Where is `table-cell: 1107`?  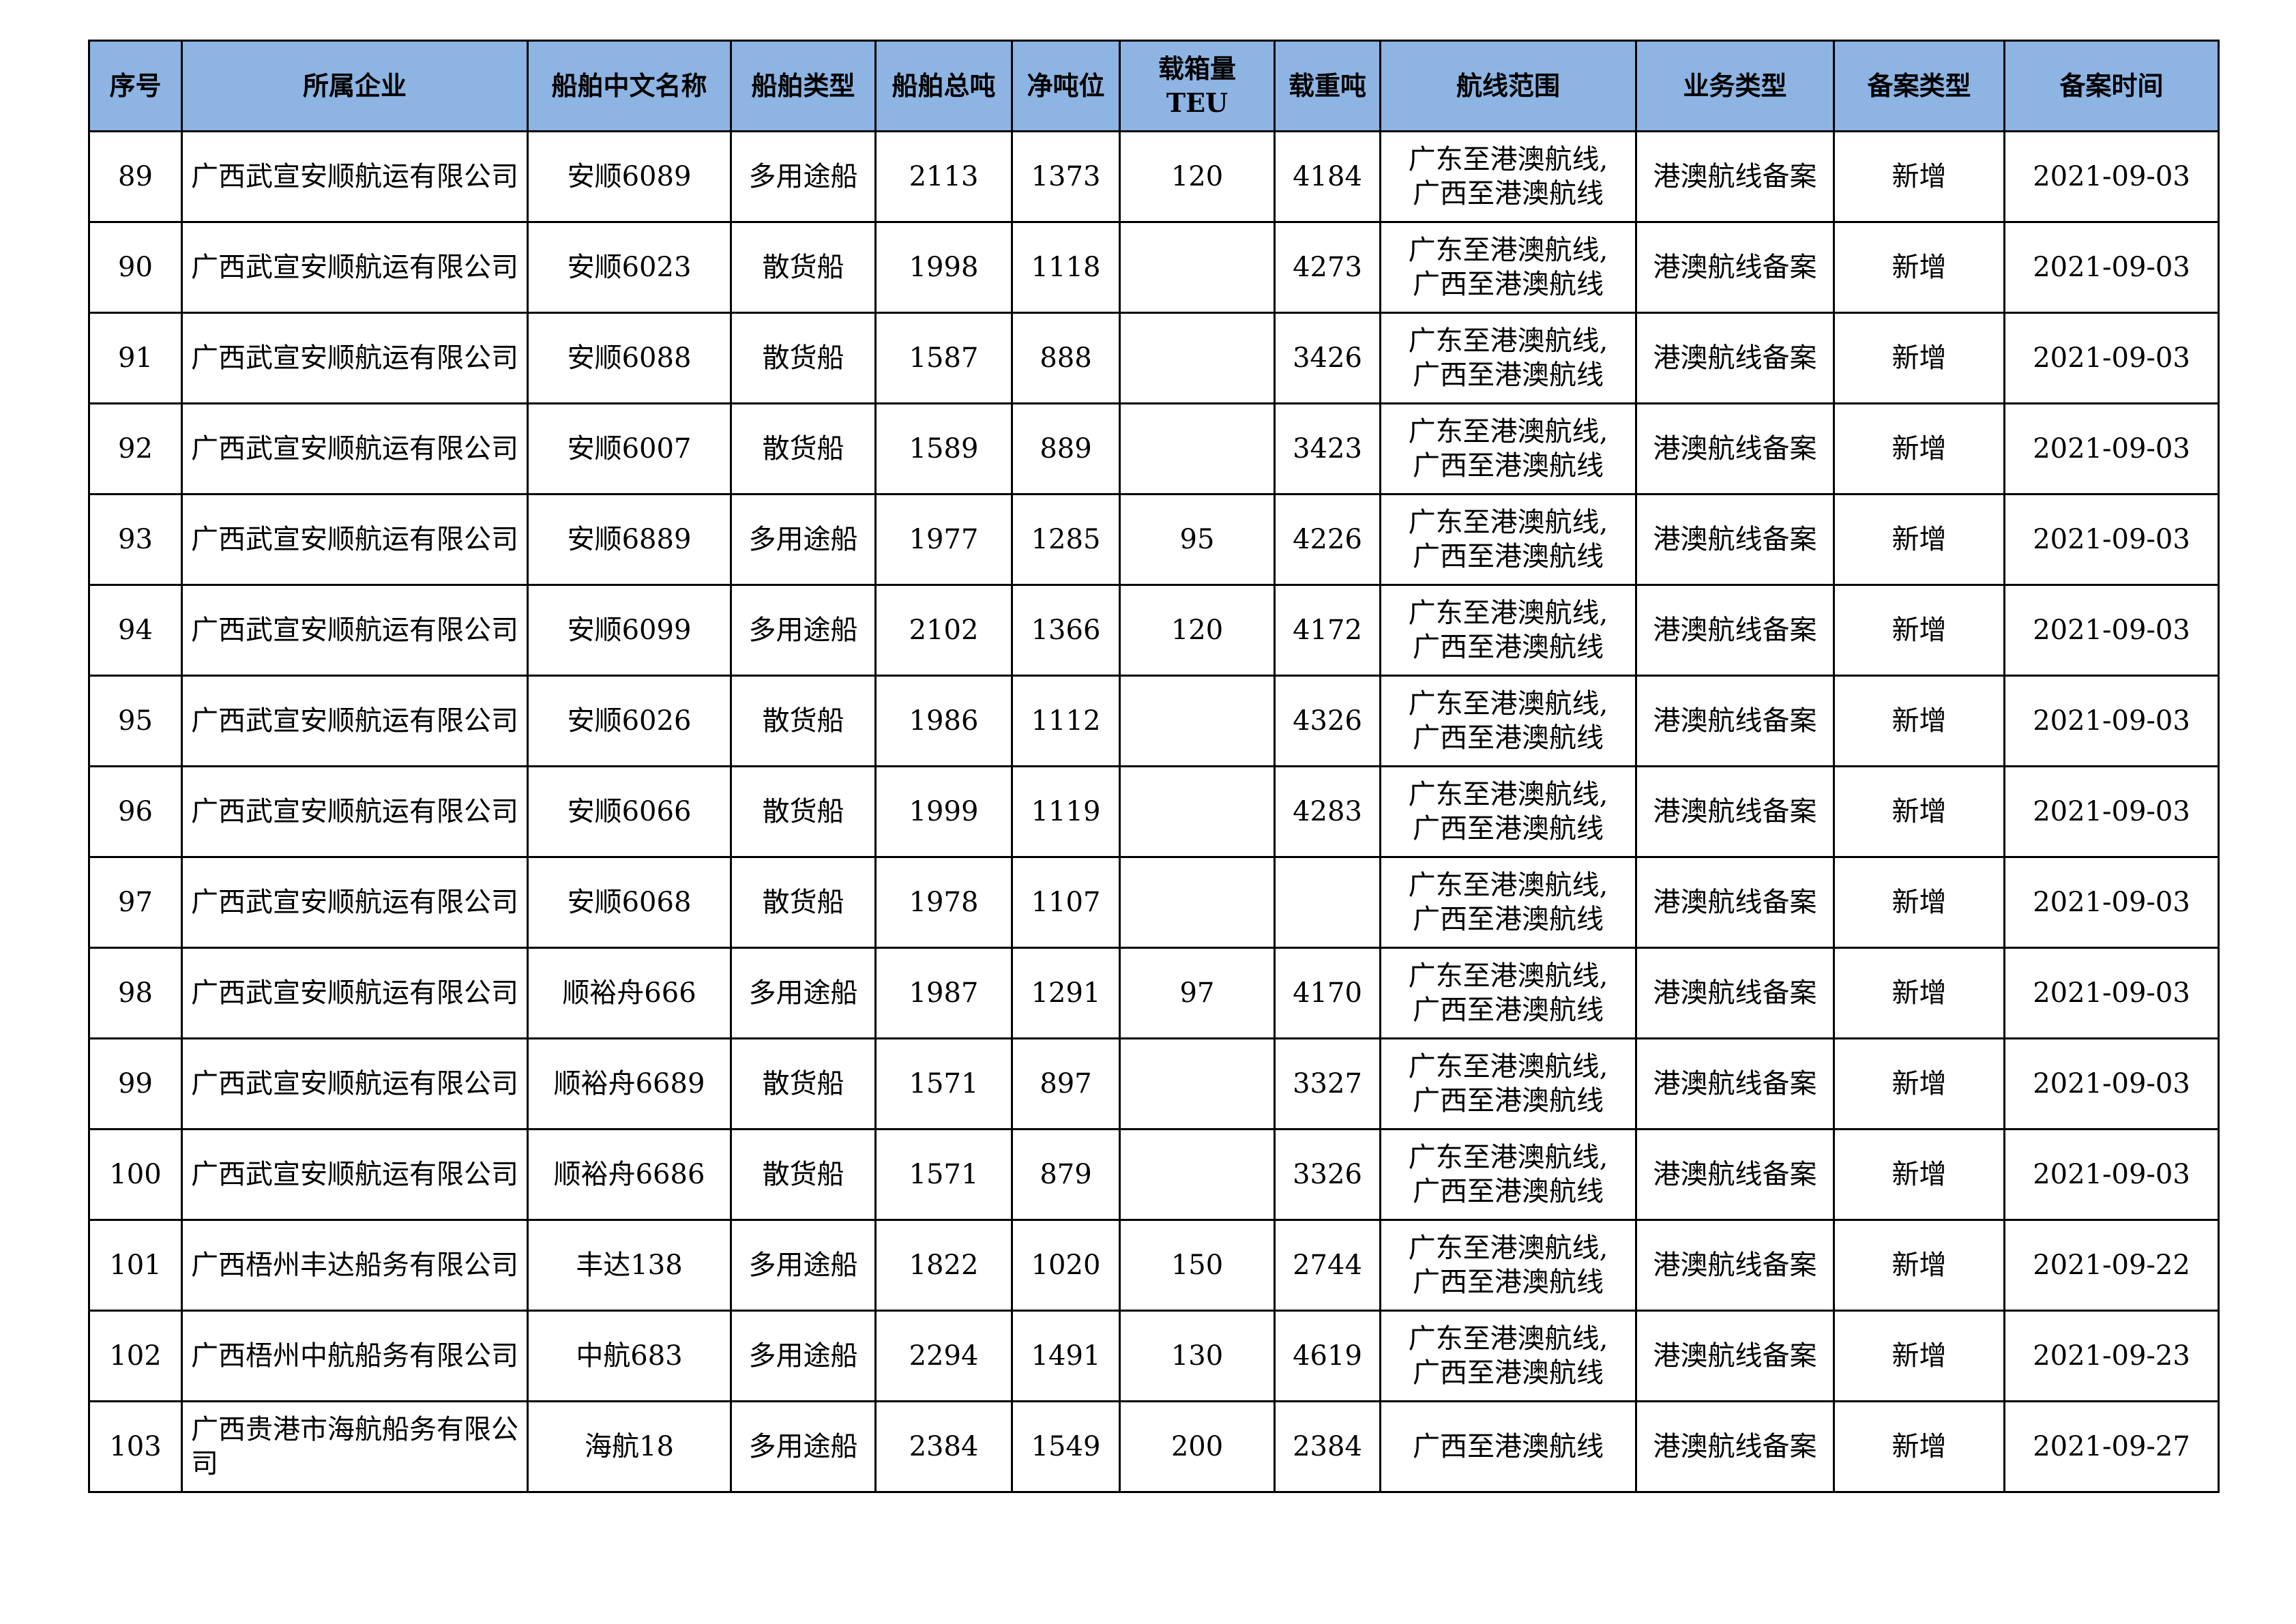 table-cell: 1107 is located at coordinates (1066, 902).